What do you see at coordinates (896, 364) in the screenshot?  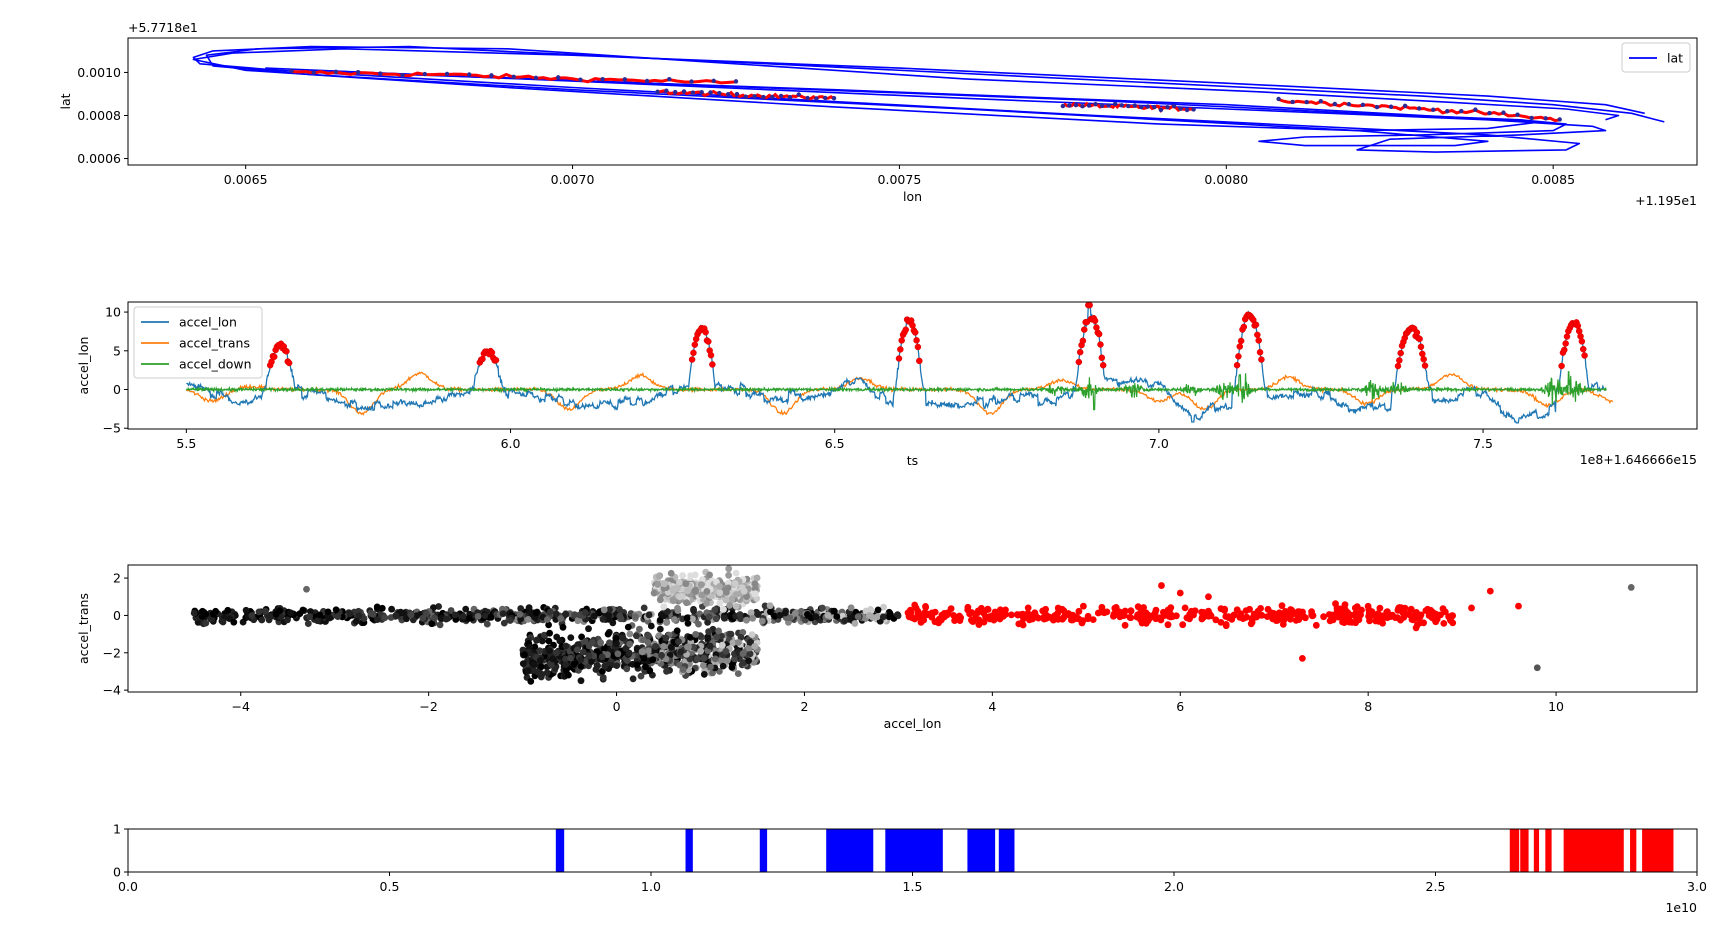 I see `accel-lon-line` at bounding box center [896, 364].